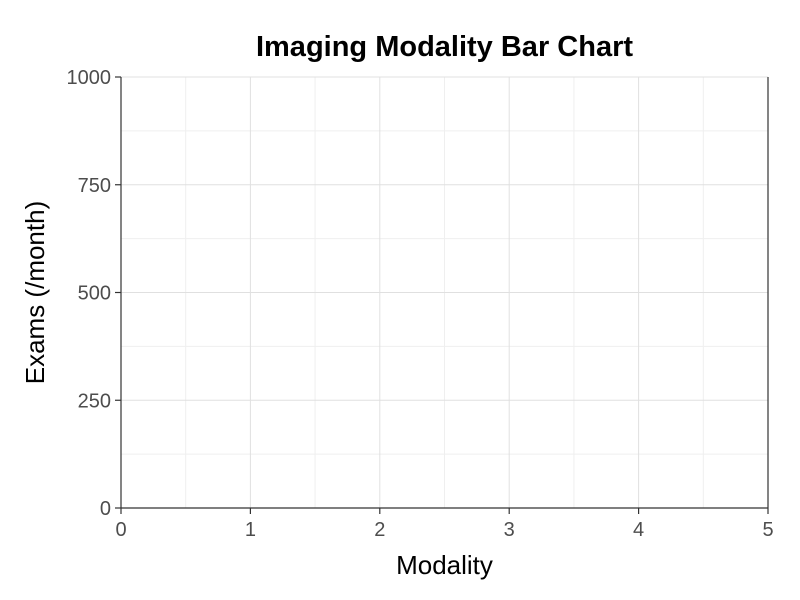 Image resolution: width=800 pixels, height=600 pixels. Describe the element at coordinates (444, 565) in the screenshot. I see `x-axis-title: Modality` at that location.